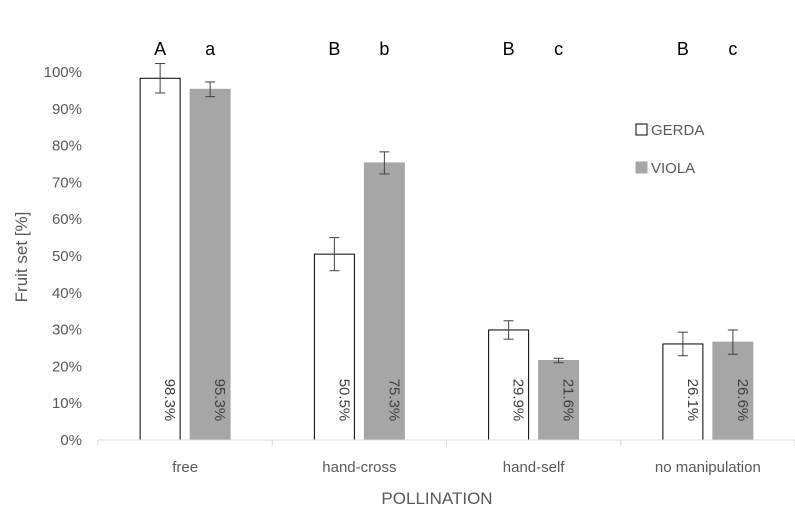  What do you see at coordinates (67, 219) in the screenshot?
I see `y-tick-label: 60%` at bounding box center [67, 219].